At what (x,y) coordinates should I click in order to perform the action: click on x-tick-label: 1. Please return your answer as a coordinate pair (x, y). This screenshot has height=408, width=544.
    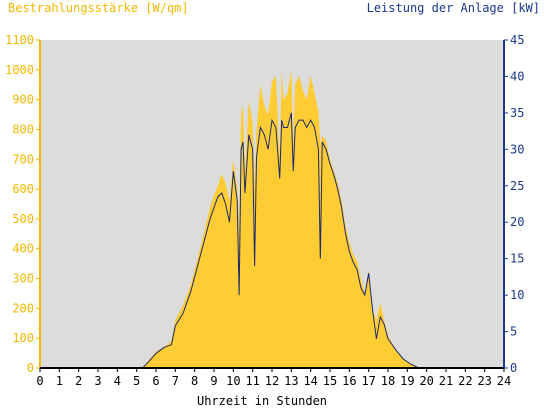
    Looking at the image, I should click on (59, 381).